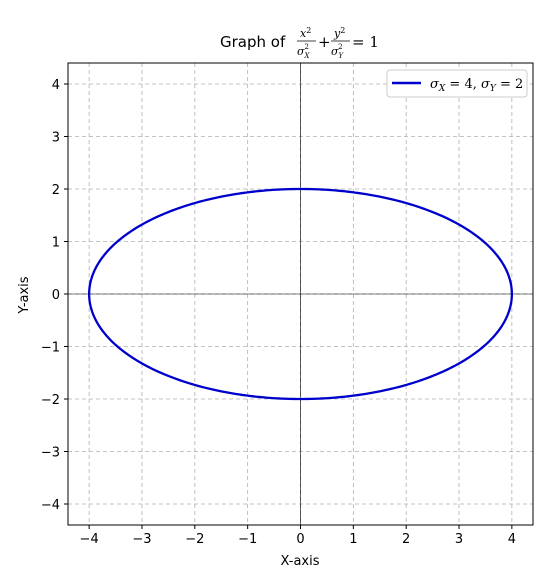 The width and height of the screenshot is (556, 583). I want to click on y-tick-label-2: −2, so click(50, 400).